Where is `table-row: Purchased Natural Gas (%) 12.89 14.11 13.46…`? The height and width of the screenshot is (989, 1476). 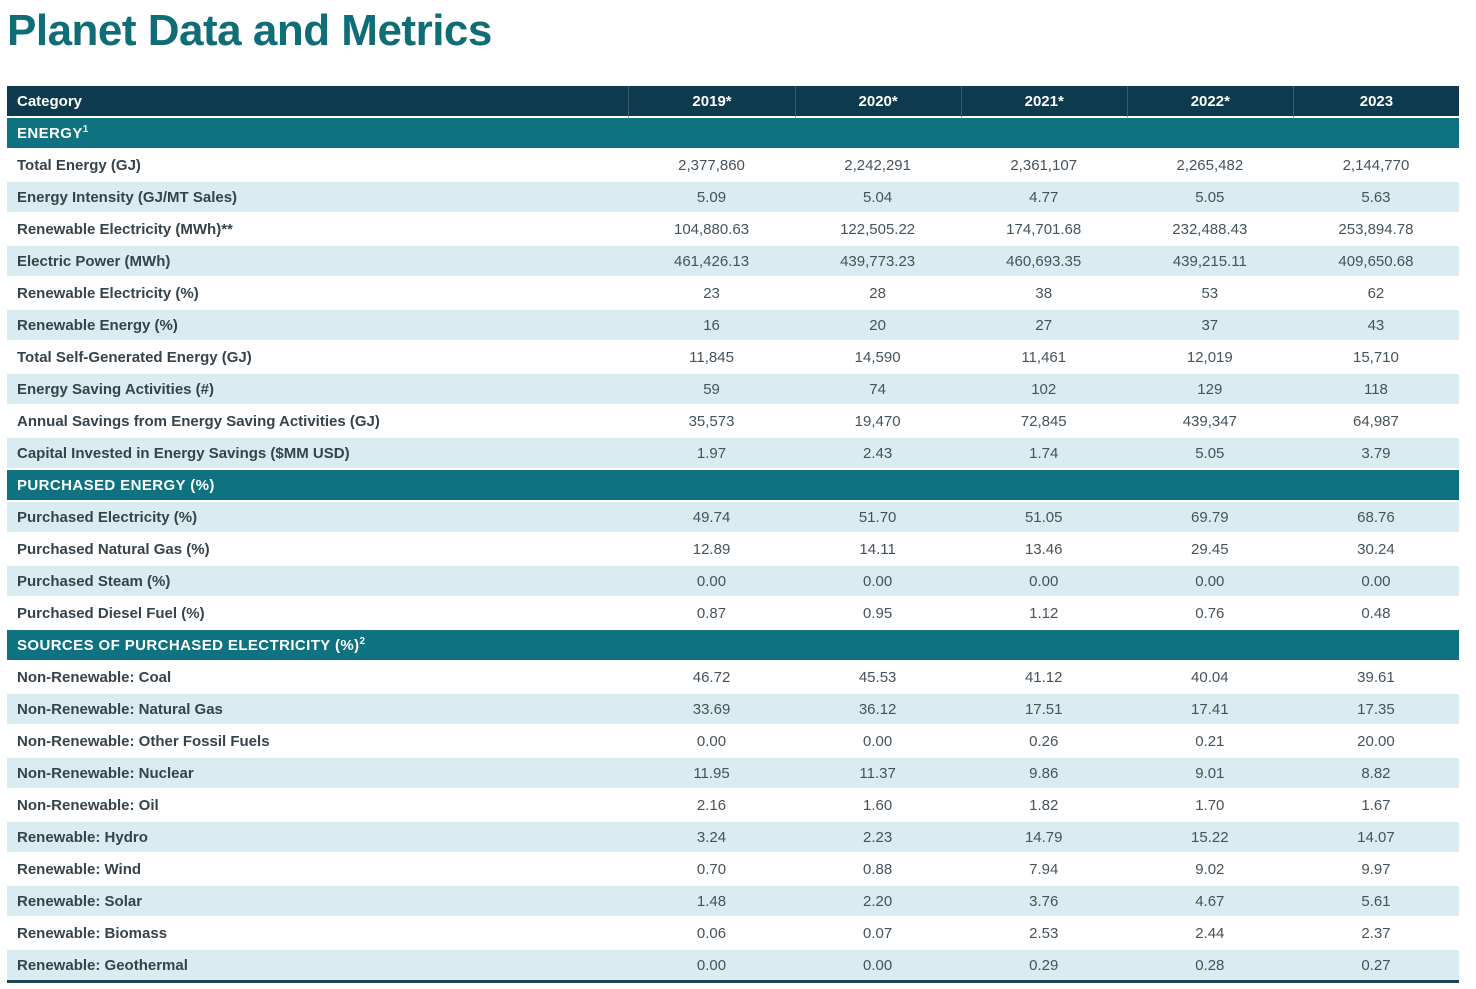
table-row: Purchased Natural Gas (%) 12.89 14.11 13.46… is located at coordinates (733, 550).